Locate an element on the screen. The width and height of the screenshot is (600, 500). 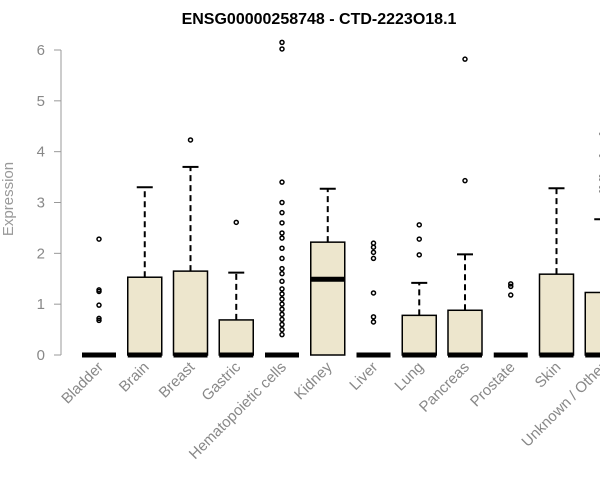
x-tick-label: Bladder is located at coordinates (82, 383).